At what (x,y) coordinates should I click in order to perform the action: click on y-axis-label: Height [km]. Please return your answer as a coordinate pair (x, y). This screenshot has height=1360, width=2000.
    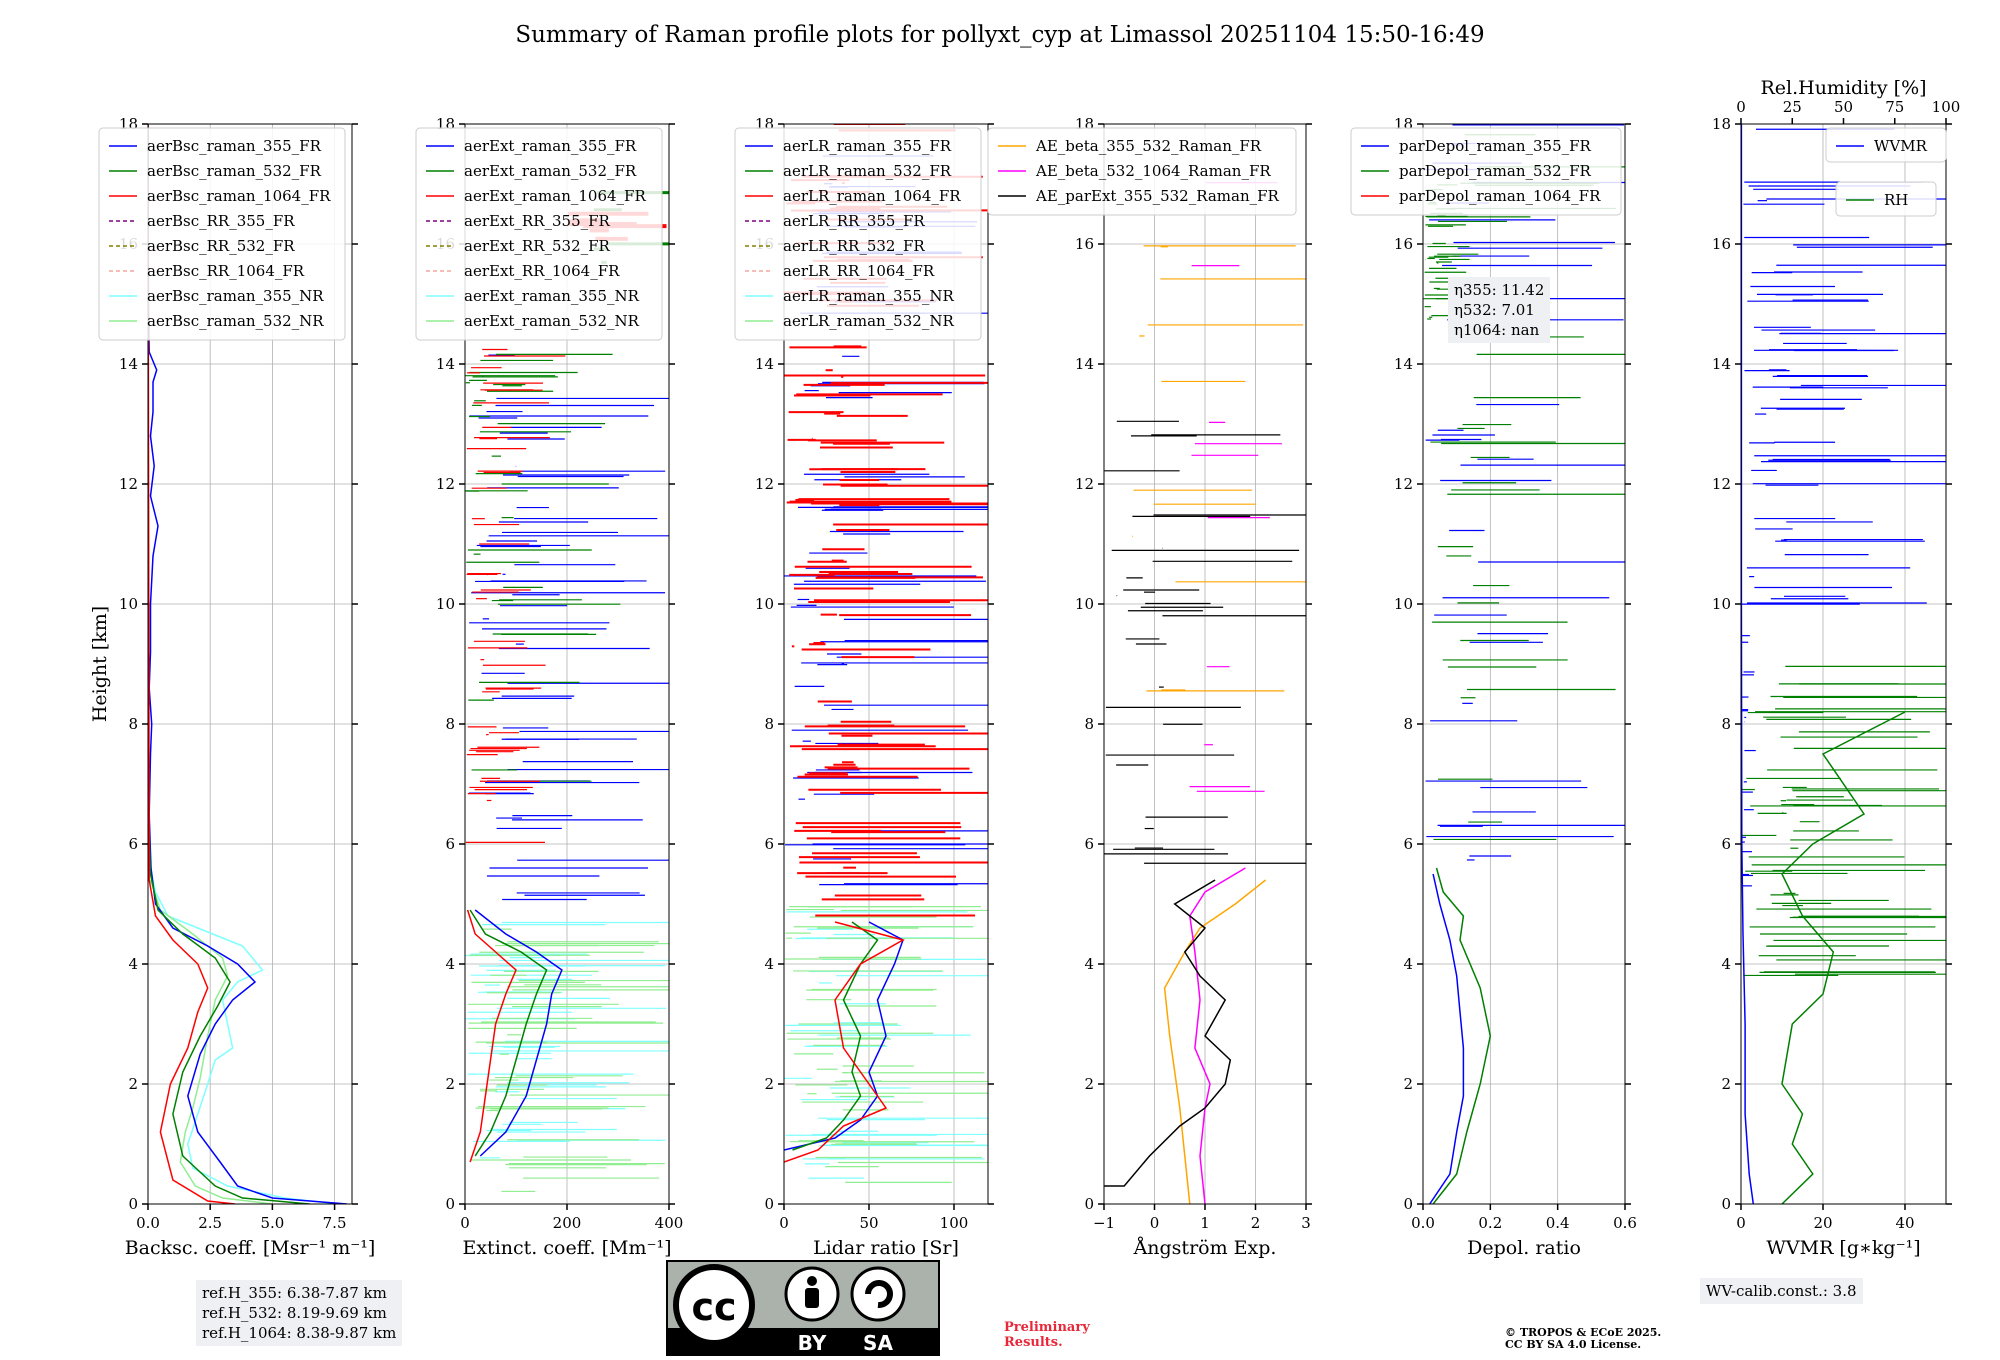
    Looking at the image, I should click on (100, 664).